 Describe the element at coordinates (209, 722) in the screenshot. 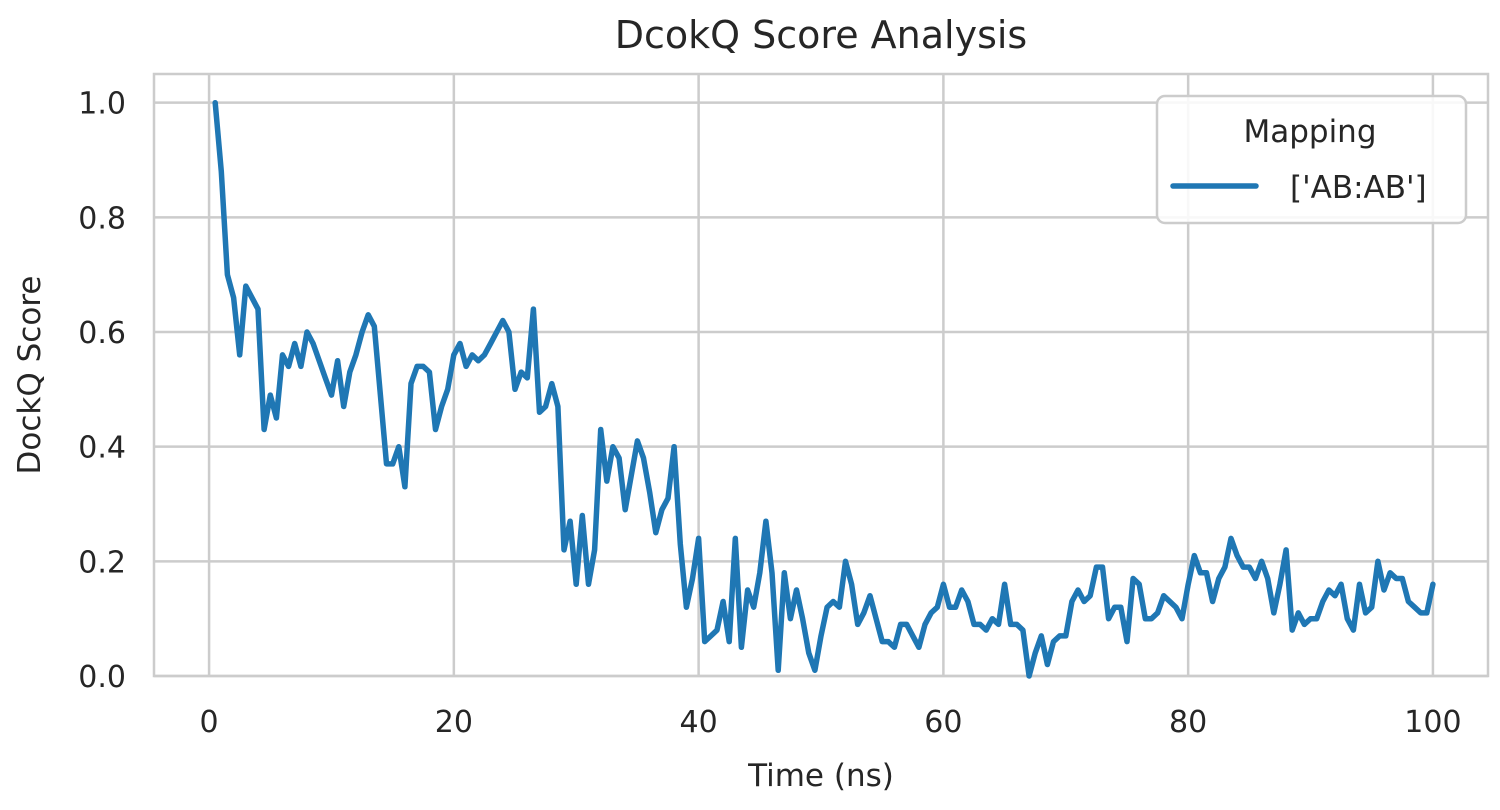

I see `x-tick-label: 0` at that location.